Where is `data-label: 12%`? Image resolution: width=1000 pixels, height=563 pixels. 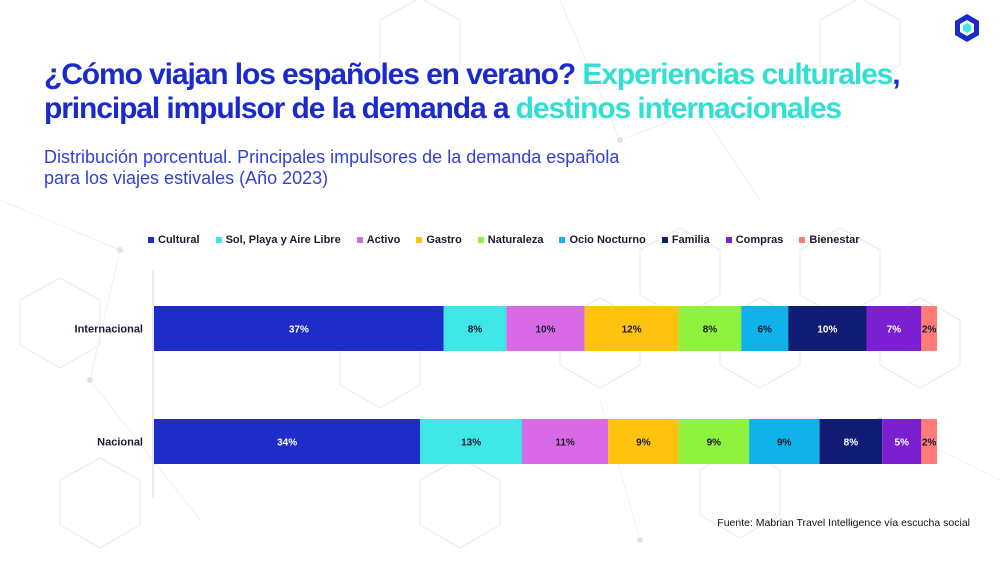
data-label: 12% is located at coordinates (632, 330).